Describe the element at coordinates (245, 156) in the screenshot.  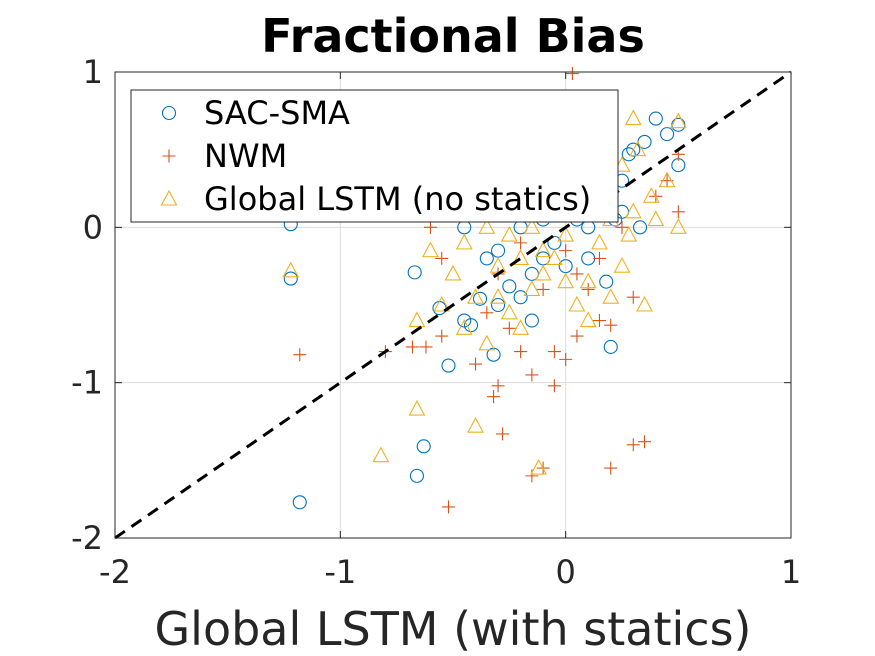
I see `legend-label: NWM` at that location.